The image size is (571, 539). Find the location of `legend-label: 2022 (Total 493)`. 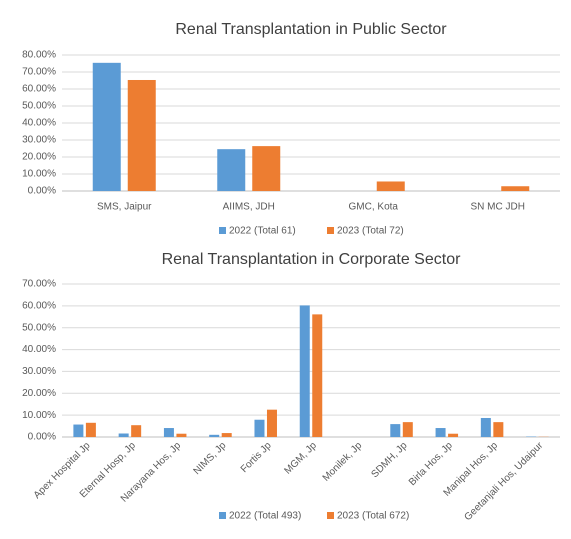

legend-label: 2022 (Total 493) is located at coordinates (265, 516).